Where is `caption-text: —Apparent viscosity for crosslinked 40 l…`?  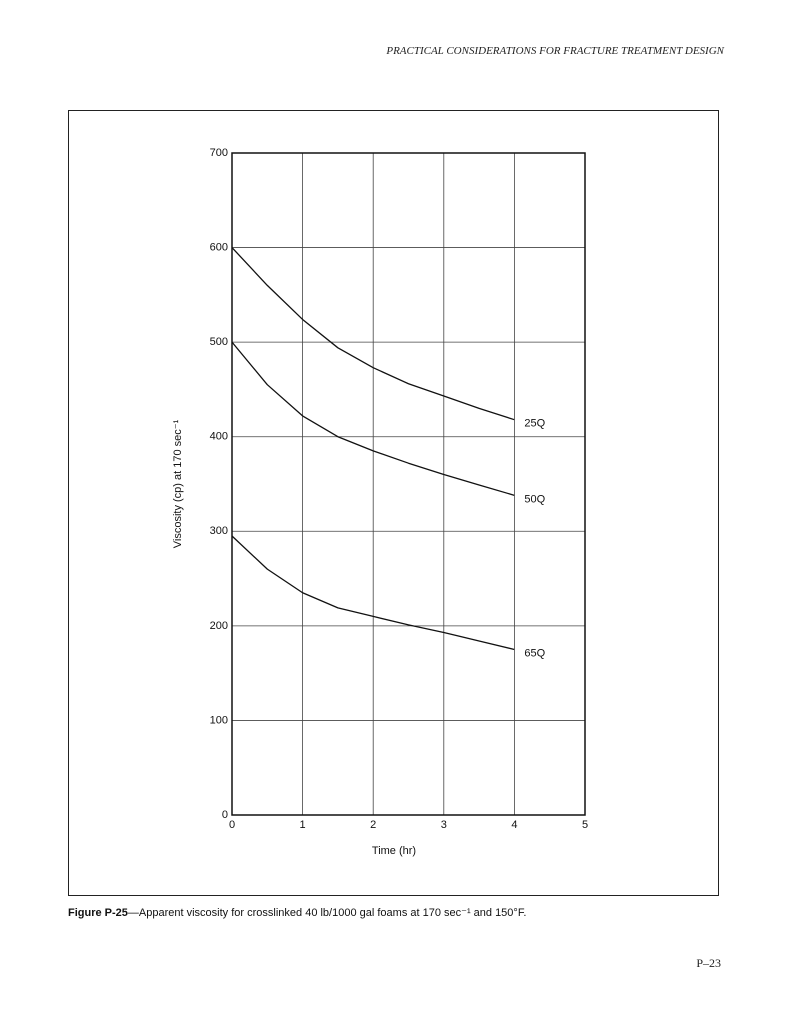
caption-text: —Apparent viscosity for crosslinked 40 l… is located at coordinates (327, 913).